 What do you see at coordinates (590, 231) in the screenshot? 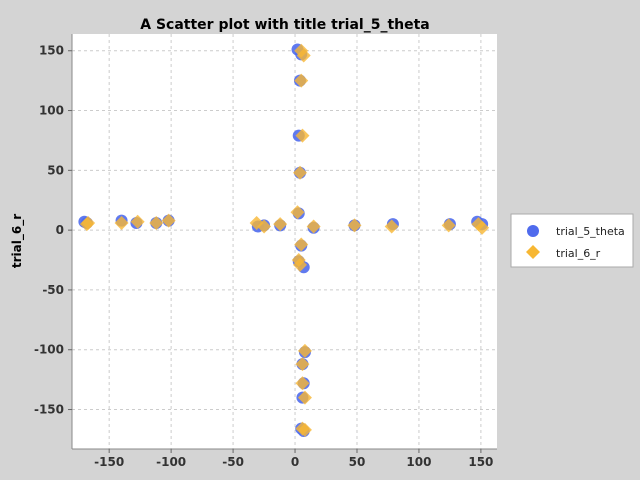
I see `legend-label-trial-5-theta: trial_5_theta` at bounding box center [590, 231].